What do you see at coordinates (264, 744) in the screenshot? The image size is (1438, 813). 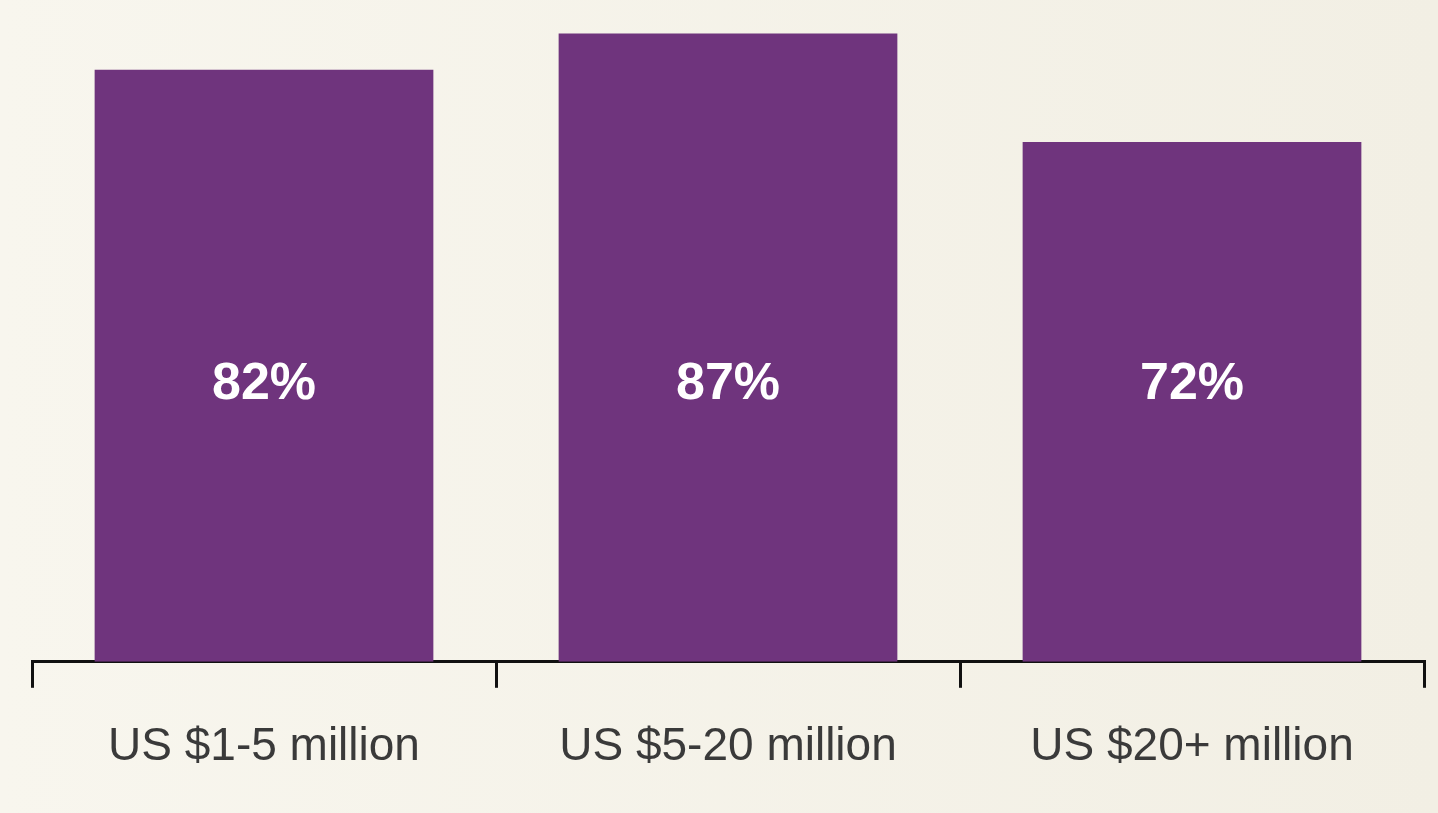 I see `x-tick-label: US $1-5 million` at bounding box center [264, 744].